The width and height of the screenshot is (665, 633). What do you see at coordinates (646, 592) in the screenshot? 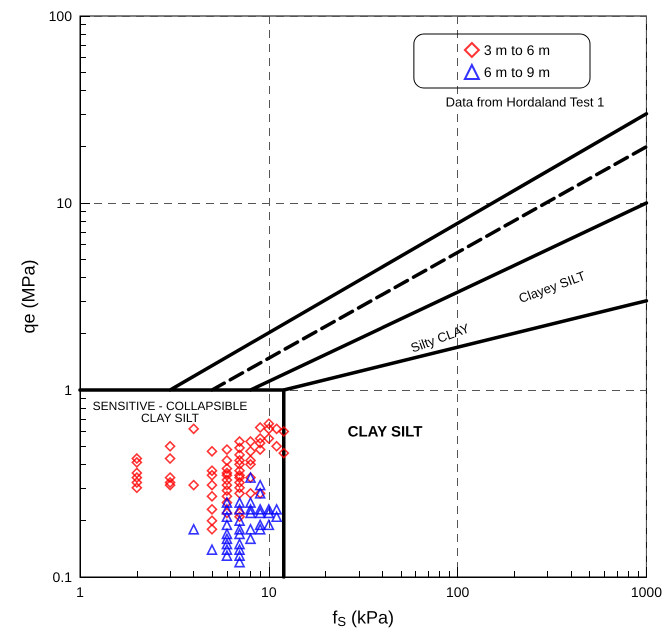
I see `x-tick-label: 1000` at bounding box center [646, 592].